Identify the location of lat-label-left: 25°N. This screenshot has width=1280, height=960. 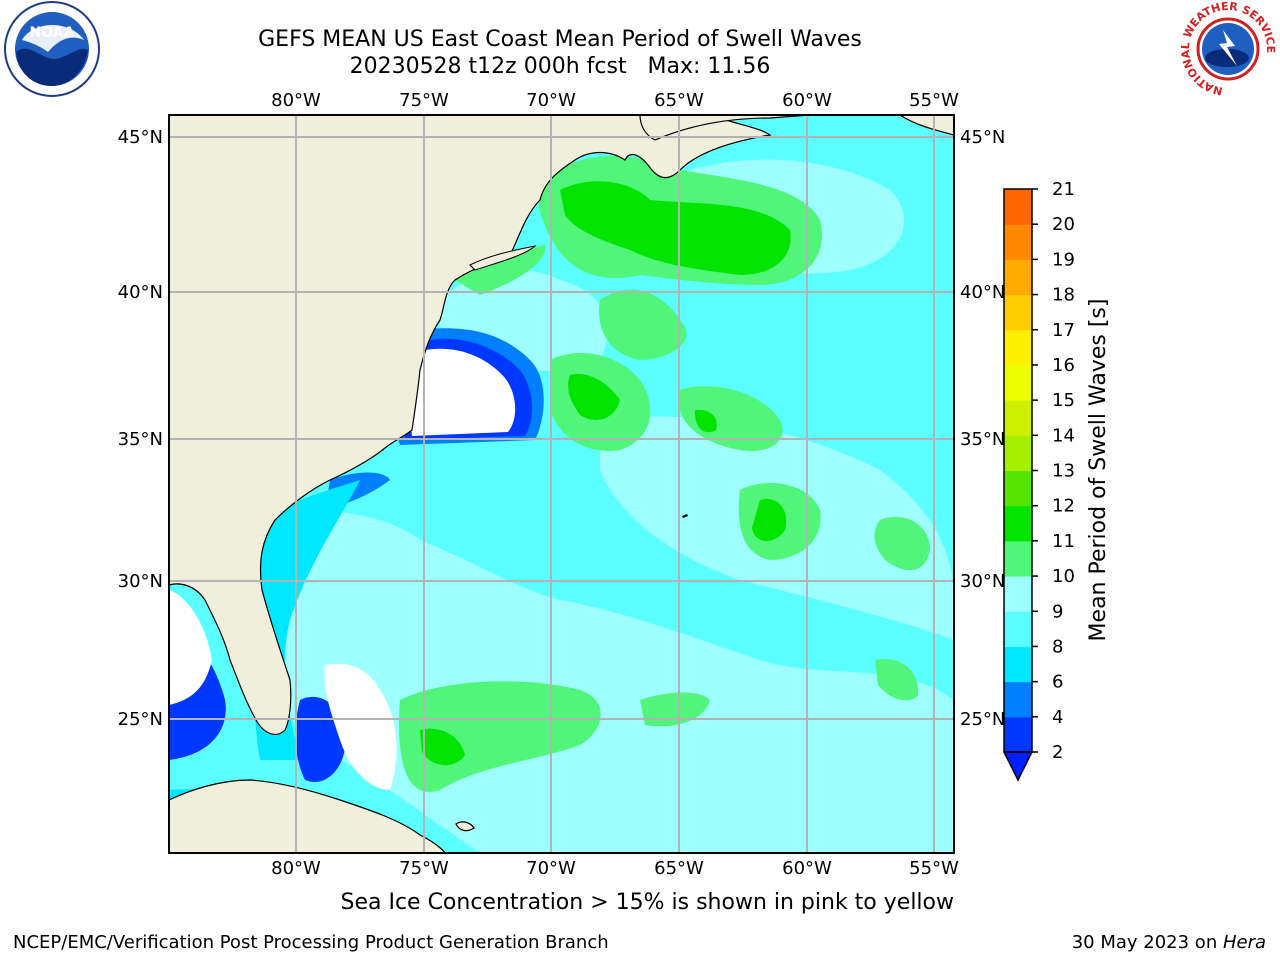
(140, 719).